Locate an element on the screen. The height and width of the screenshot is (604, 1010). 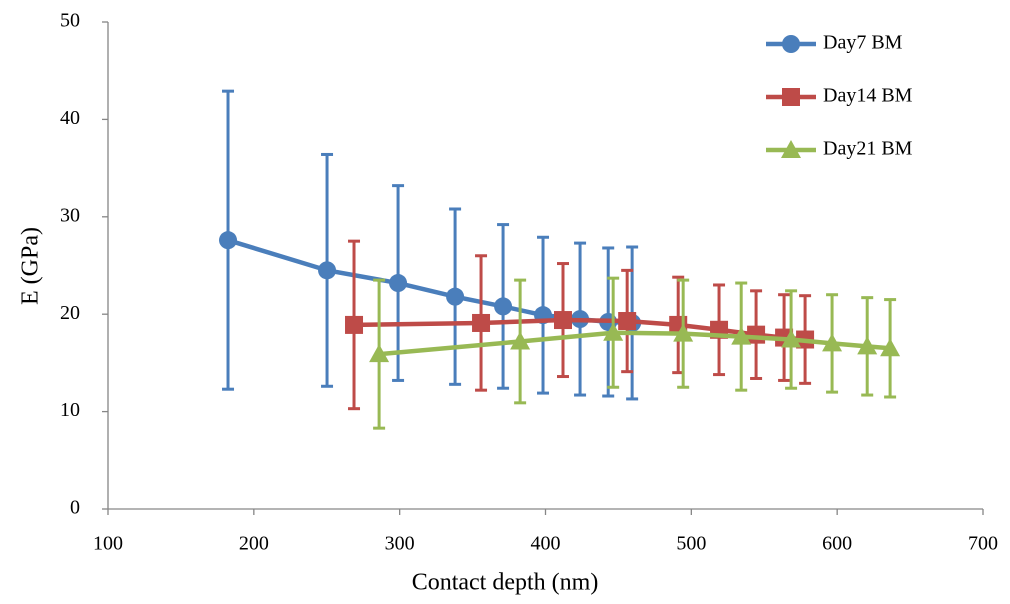
legend-label: Day7 BM is located at coordinates (863, 43).